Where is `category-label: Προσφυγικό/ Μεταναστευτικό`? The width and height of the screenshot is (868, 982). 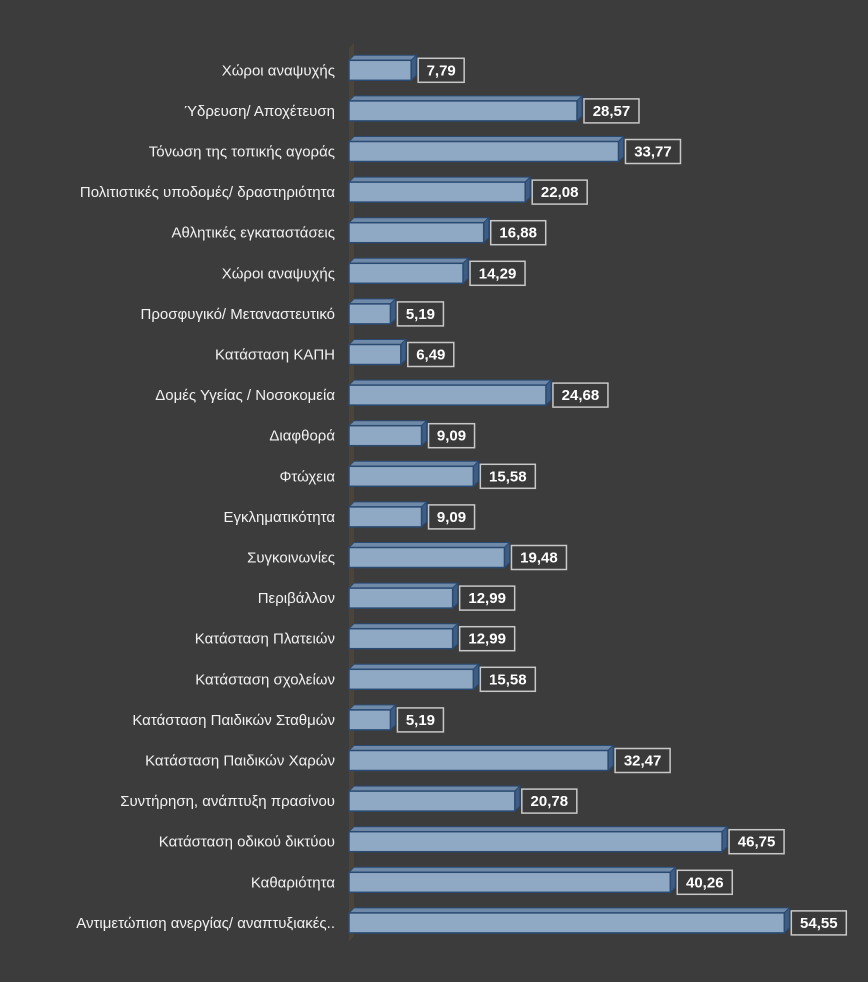 category-label: Προσφυγικό/ Μεταναστευτικό is located at coordinates (238, 314).